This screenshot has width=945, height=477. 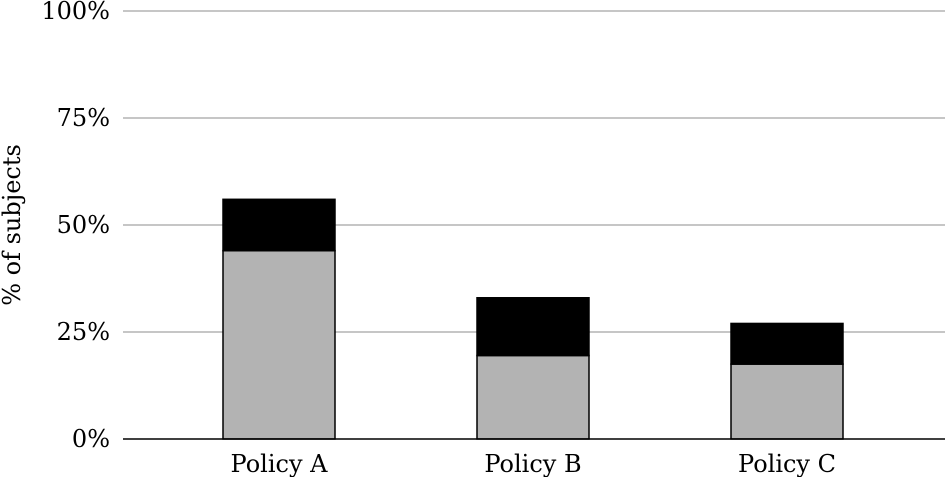 What do you see at coordinates (91, 439) in the screenshot?
I see `y-tick-label: 0%` at bounding box center [91, 439].